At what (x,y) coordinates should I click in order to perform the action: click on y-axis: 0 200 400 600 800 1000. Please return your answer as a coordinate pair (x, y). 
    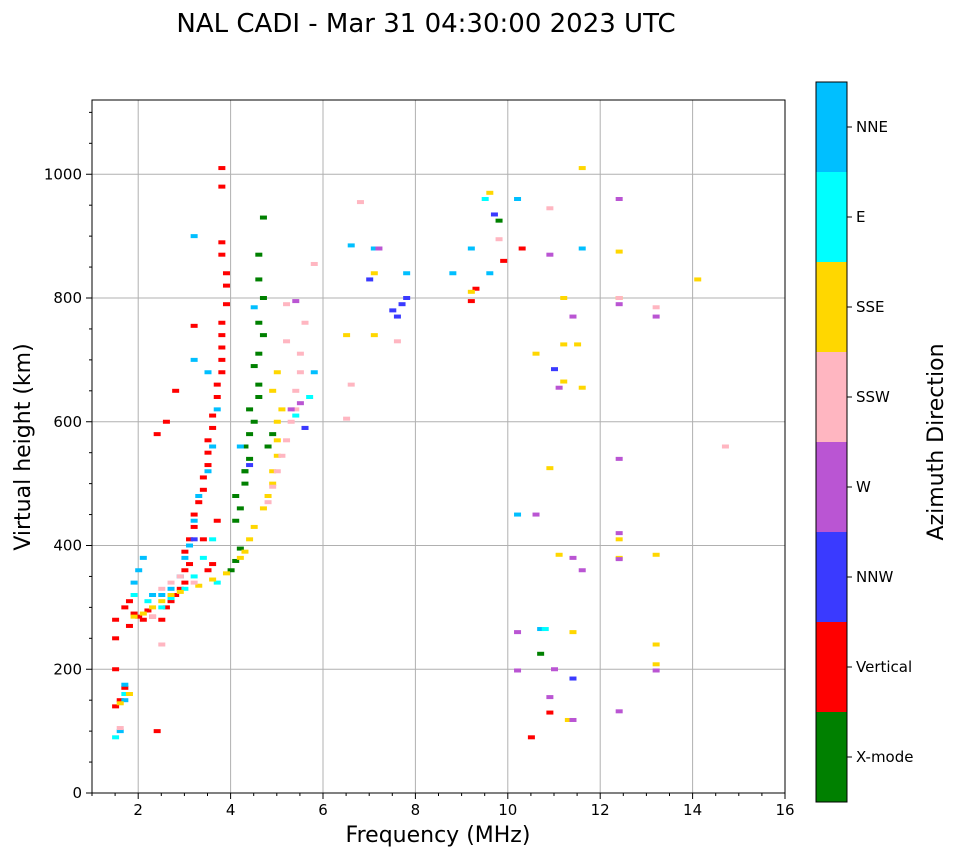
    Looking at the image, I should click on (68, 456).